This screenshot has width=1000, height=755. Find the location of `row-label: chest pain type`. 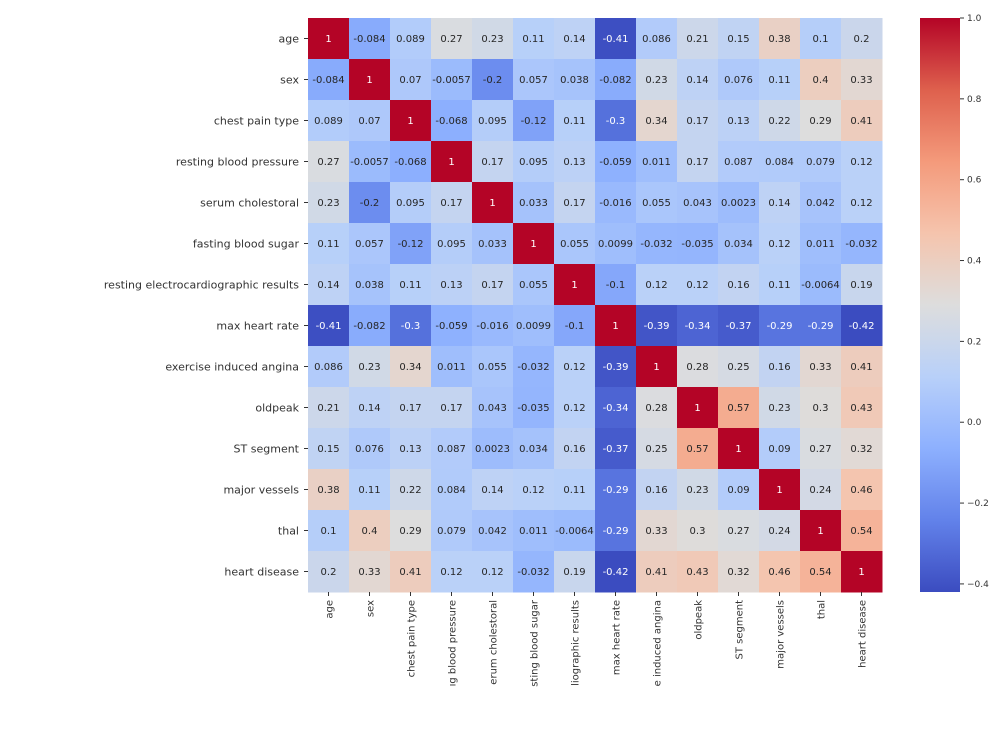

row-label: chest pain type is located at coordinates (256, 121).